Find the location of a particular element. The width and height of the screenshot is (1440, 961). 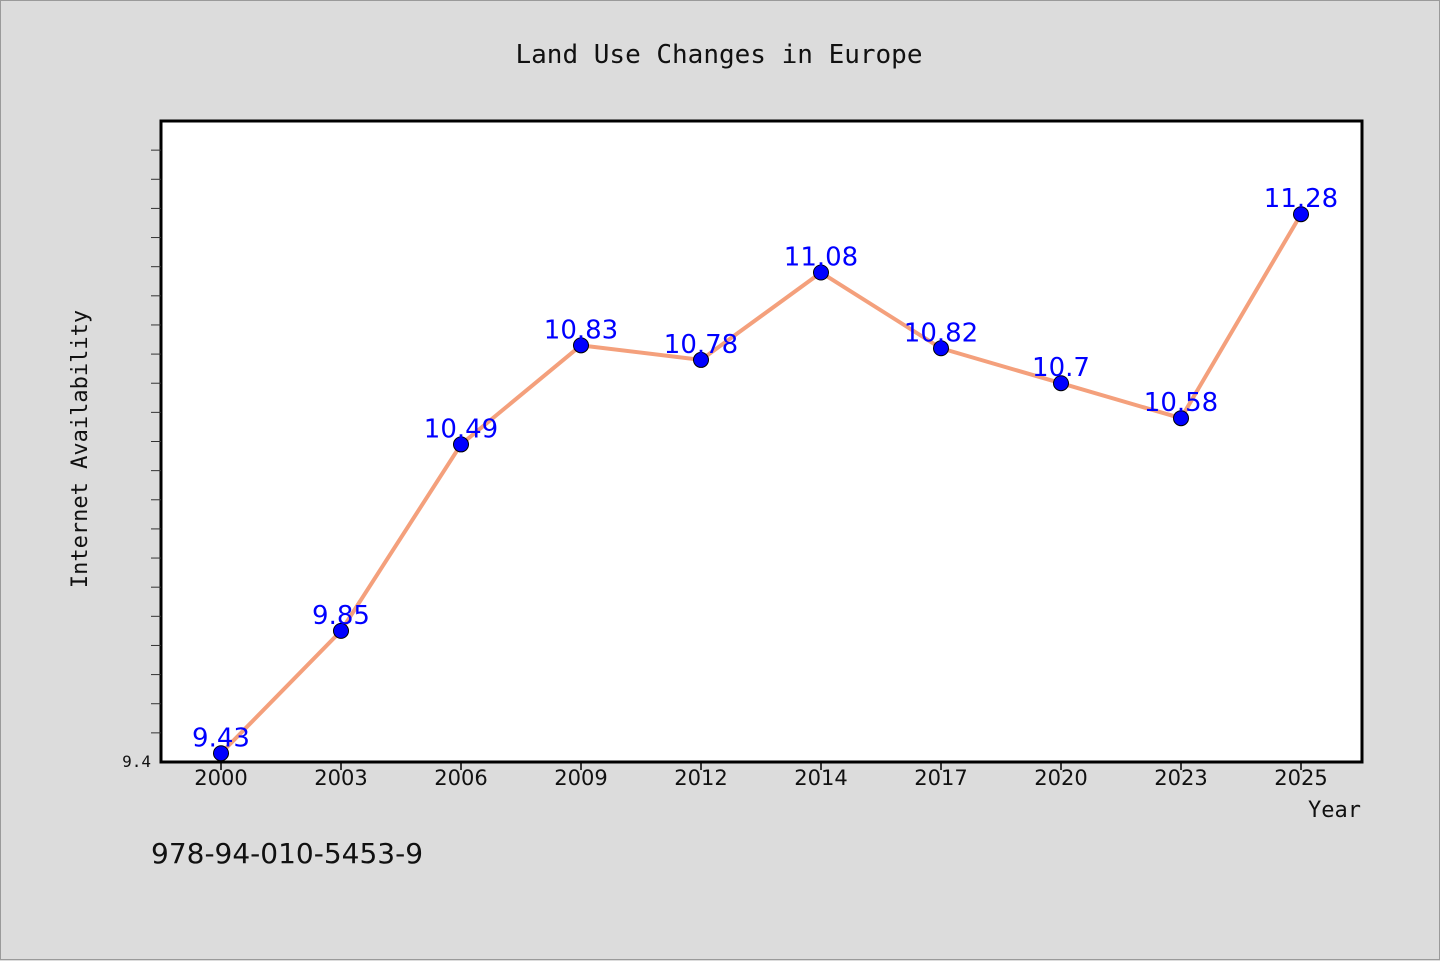

x-tick-label: 2000 is located at coordinates (220, 778).